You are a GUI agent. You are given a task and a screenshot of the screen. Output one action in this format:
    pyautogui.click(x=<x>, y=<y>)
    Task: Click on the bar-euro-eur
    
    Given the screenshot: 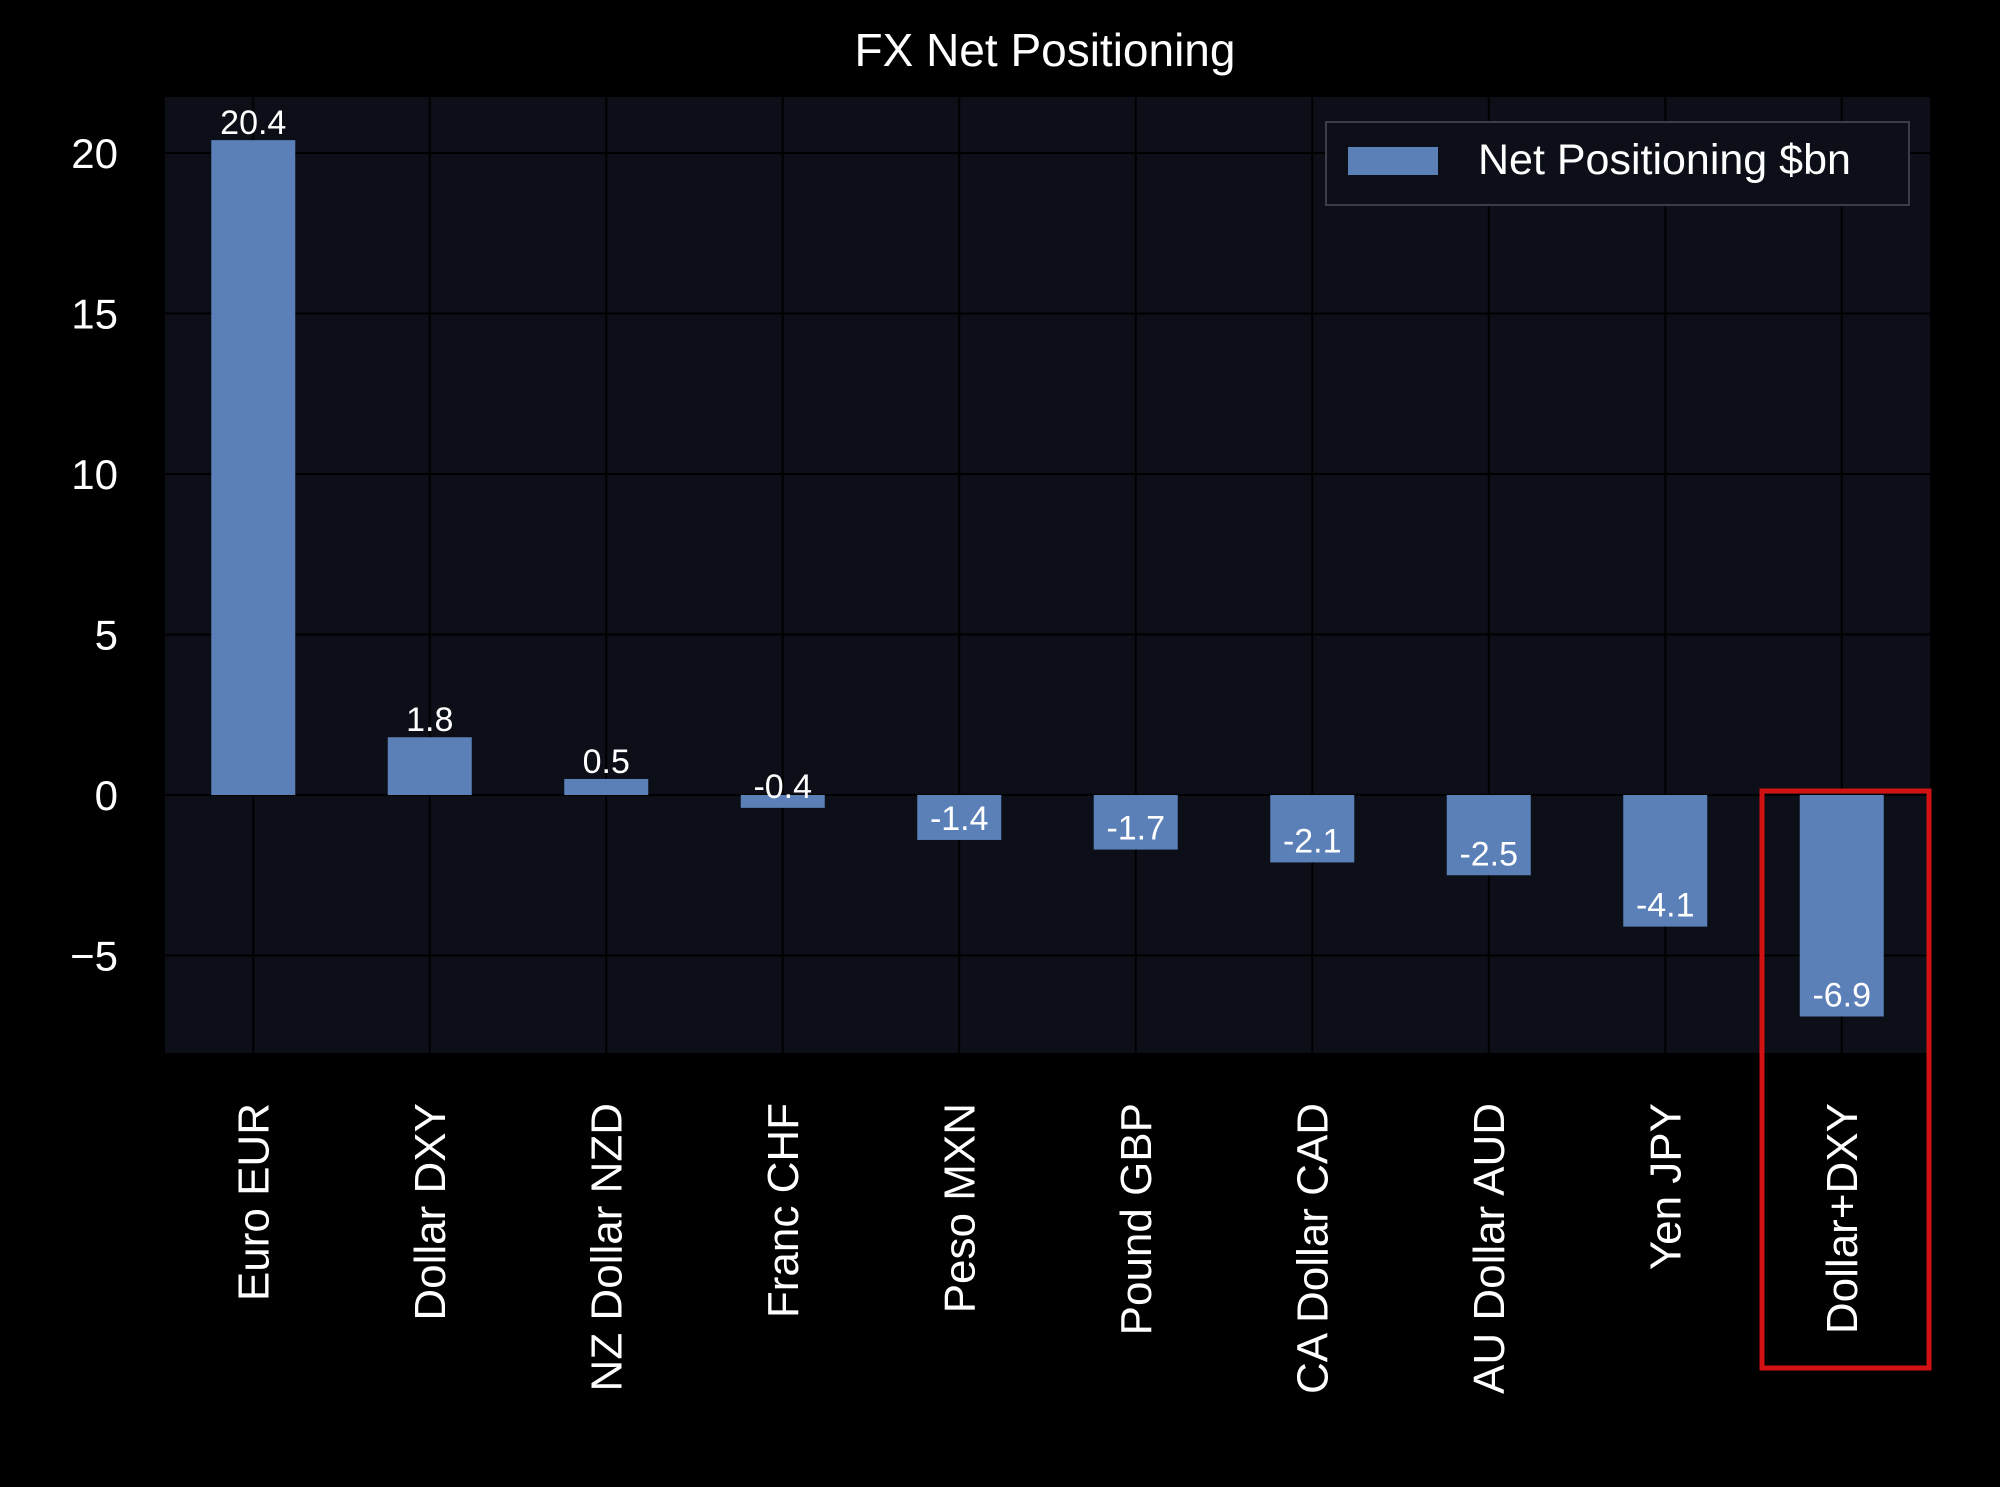 What is the action you would take?
    pyautogui.click(x=253, y=467)
    